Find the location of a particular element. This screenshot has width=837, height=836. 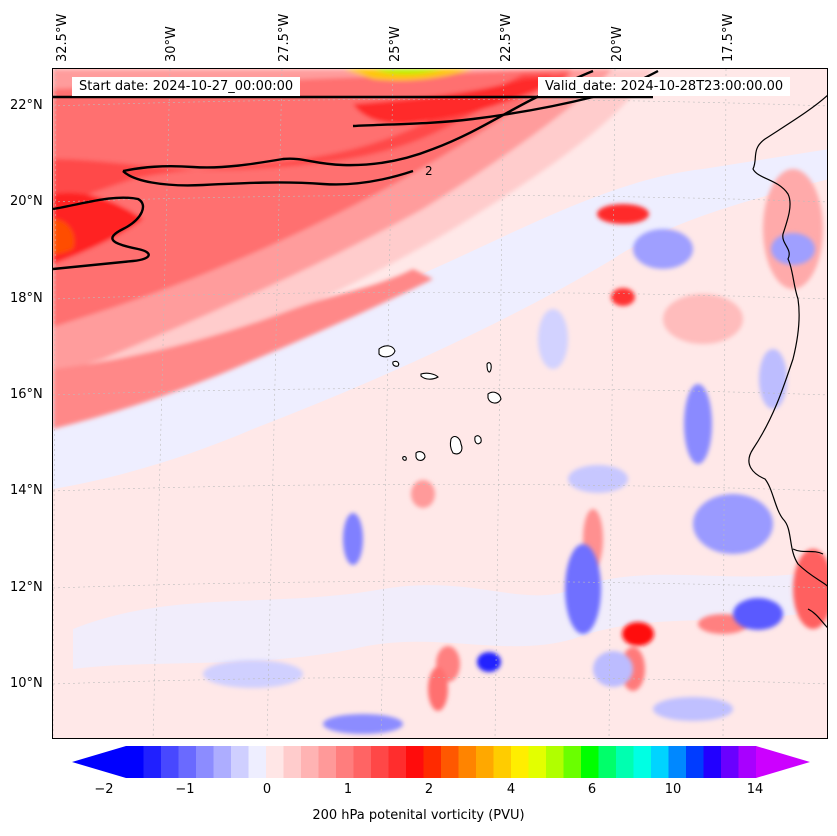

lon-label-30w: 30°W is located at coordinates (171, 44).